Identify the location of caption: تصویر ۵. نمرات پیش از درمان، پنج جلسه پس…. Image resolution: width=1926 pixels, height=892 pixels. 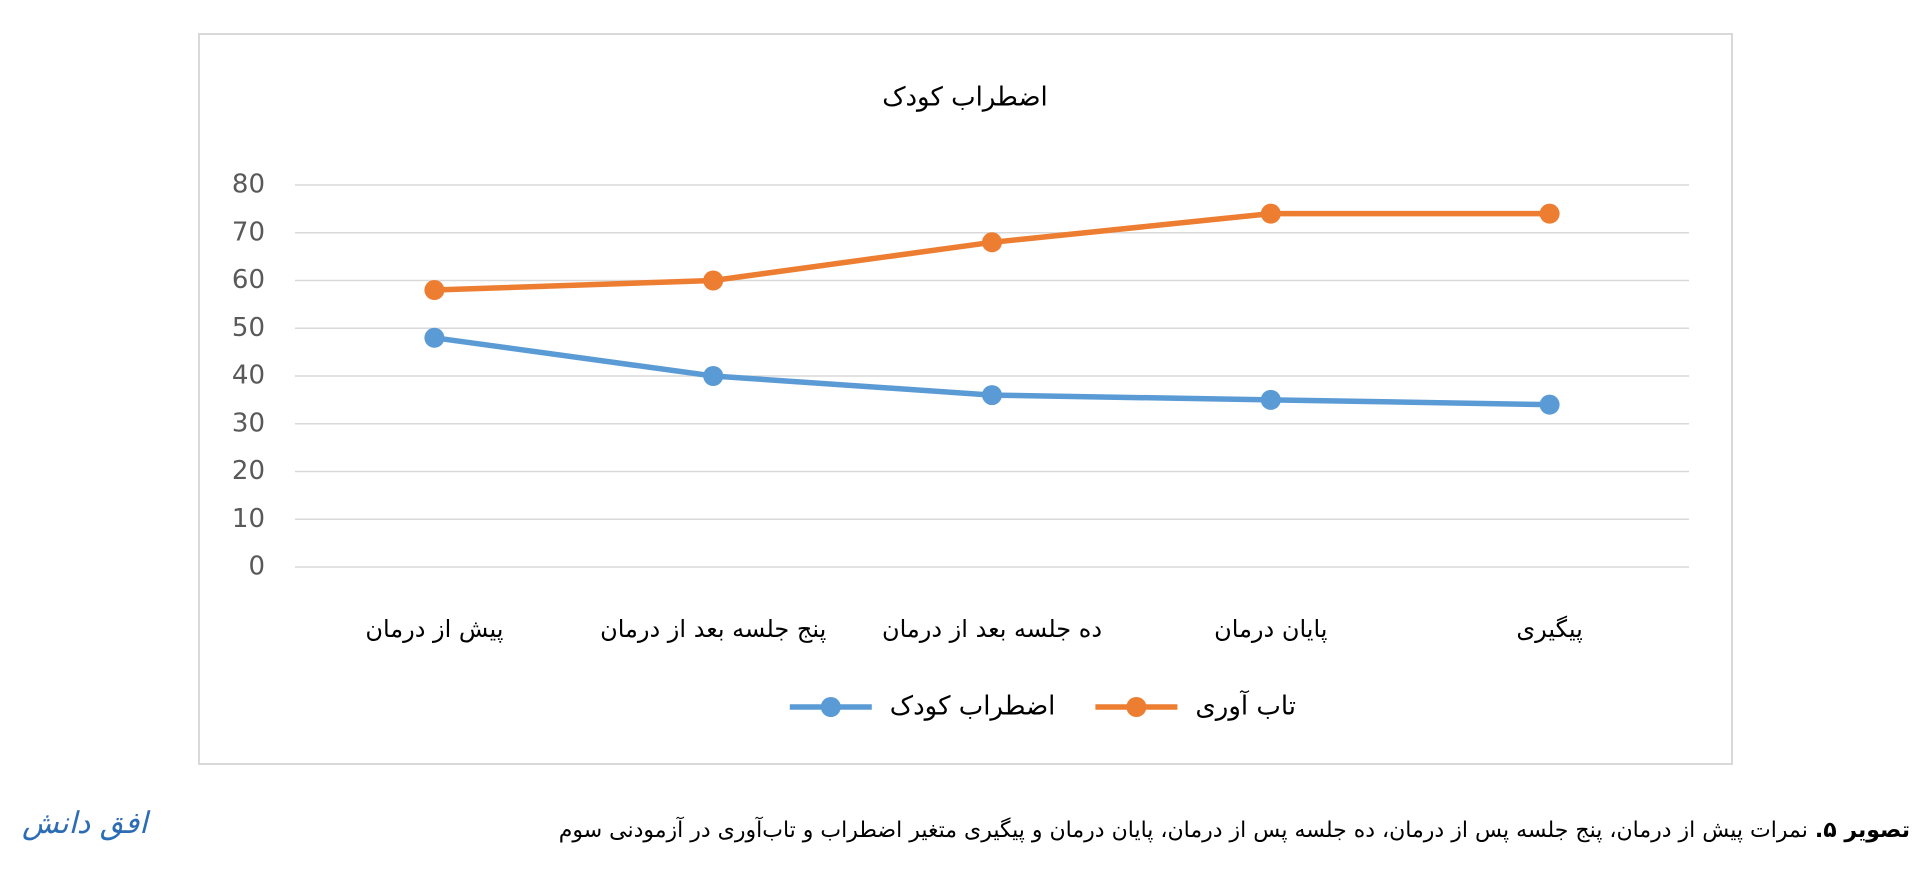
(1234, 830).